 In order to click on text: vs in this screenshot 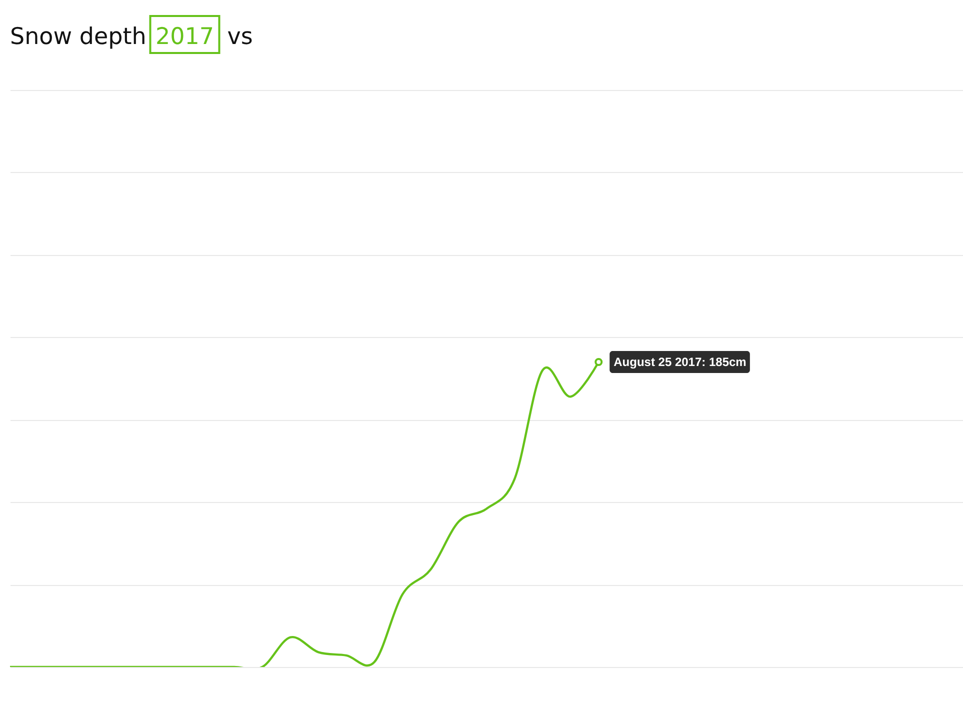, I will do `click(240, 37)`.